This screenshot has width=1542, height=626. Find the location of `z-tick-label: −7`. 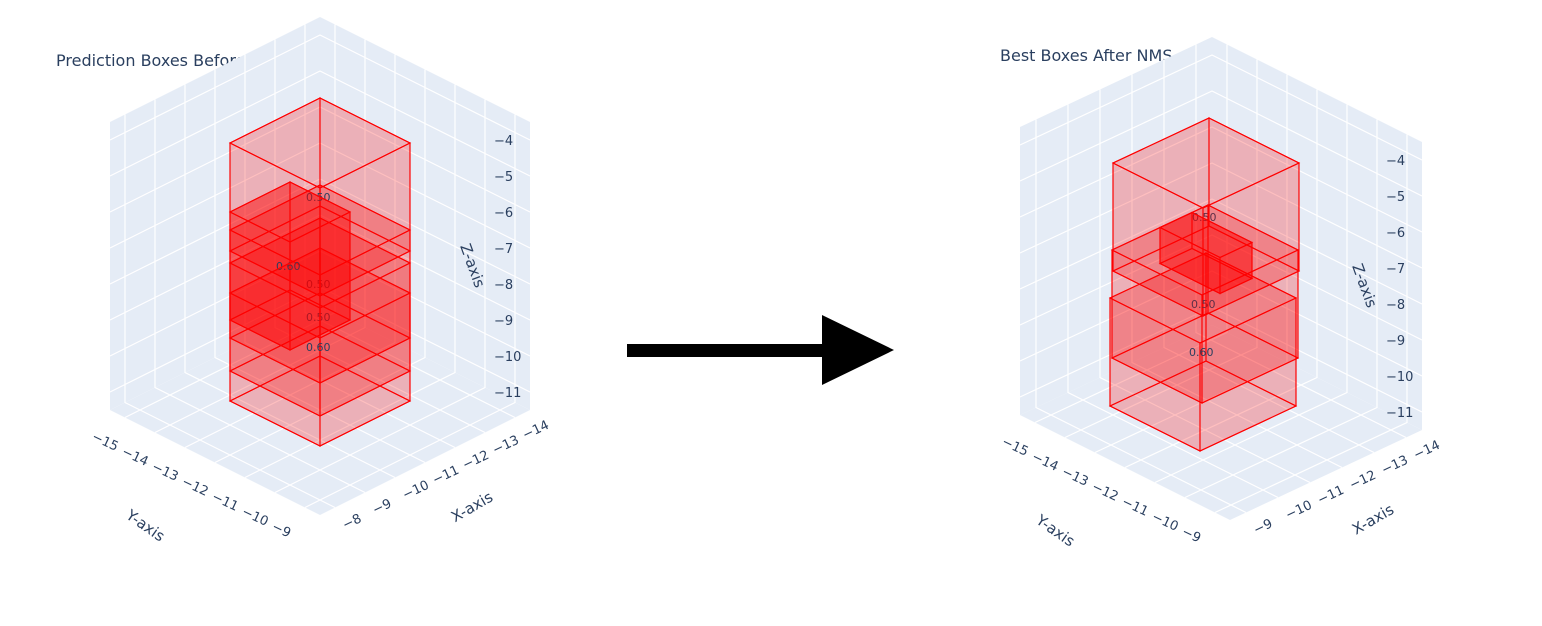

z-tick-label: −7 is located at coordinates (503, 249).